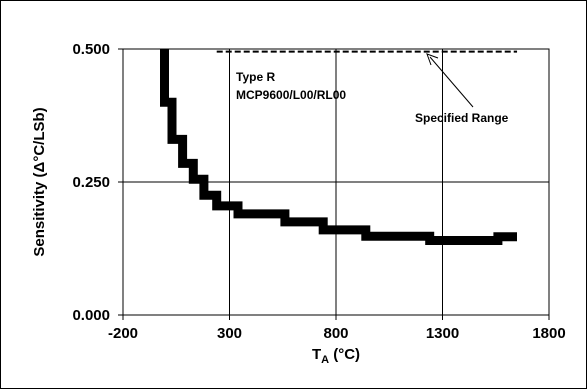  Describe the element at coordinates (344, 354) in the screenshot. I see `x-axis-title-unit: (°C)` at that location.